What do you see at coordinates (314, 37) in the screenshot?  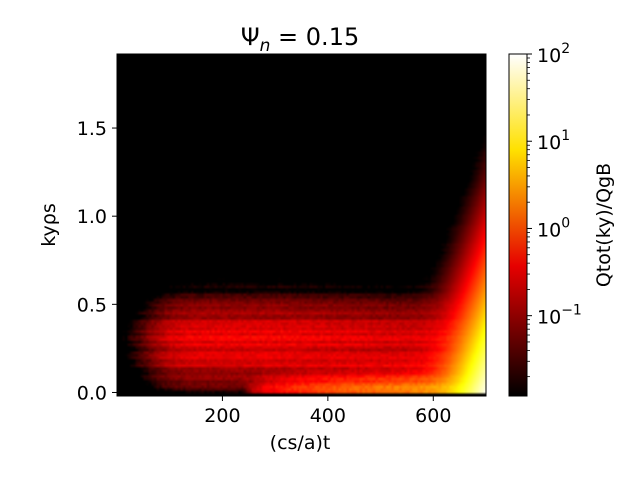 I see `title-rest: = 0.15` at bounding box center [314, 37].